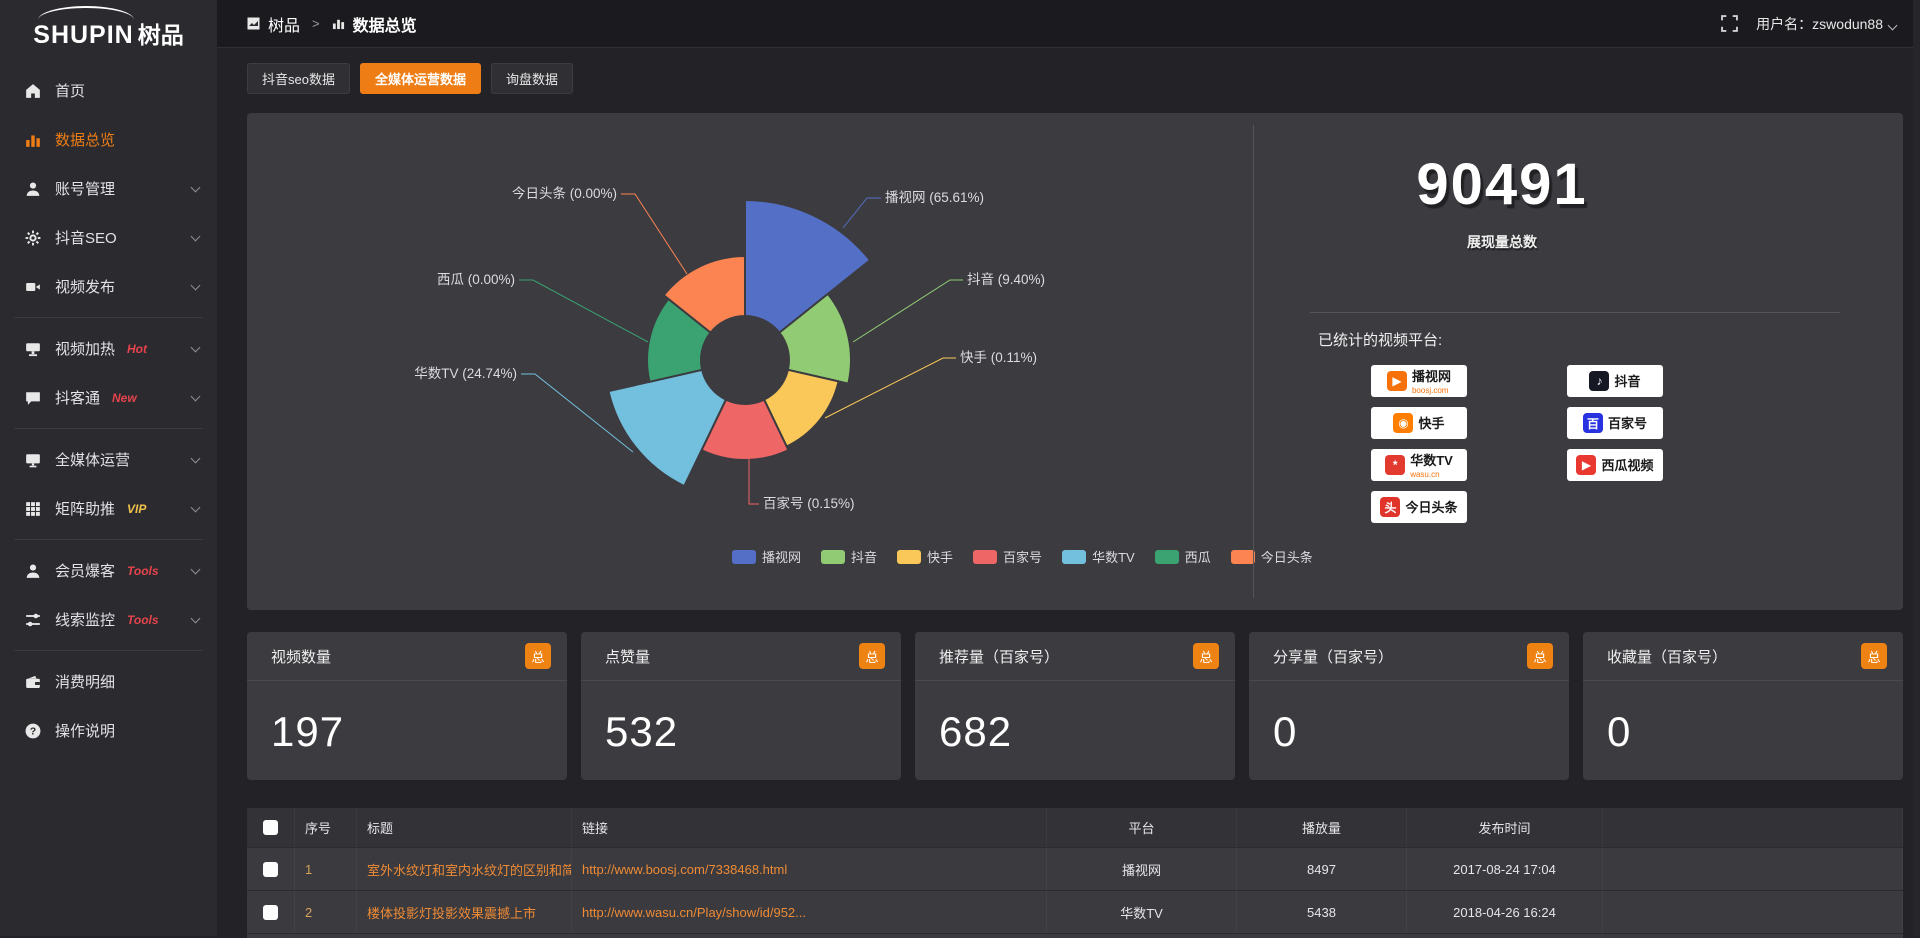 The image size is (1920, 938). I want to click on vertical-divider, so click(1253, 361).